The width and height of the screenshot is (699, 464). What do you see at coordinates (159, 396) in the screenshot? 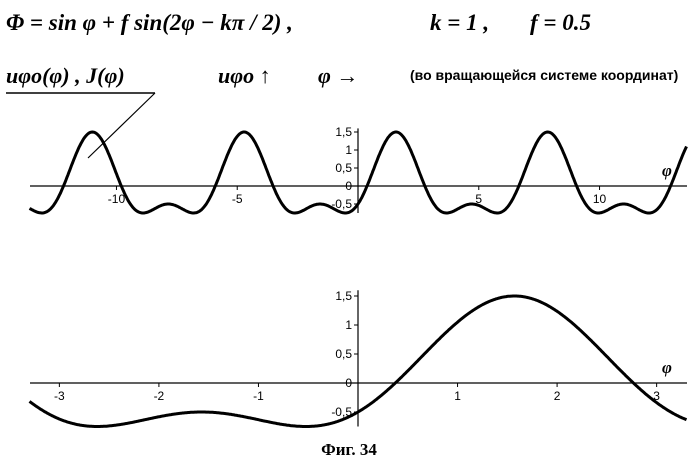
I see `x-tick-label: -2` at bounding box center [159, 396].